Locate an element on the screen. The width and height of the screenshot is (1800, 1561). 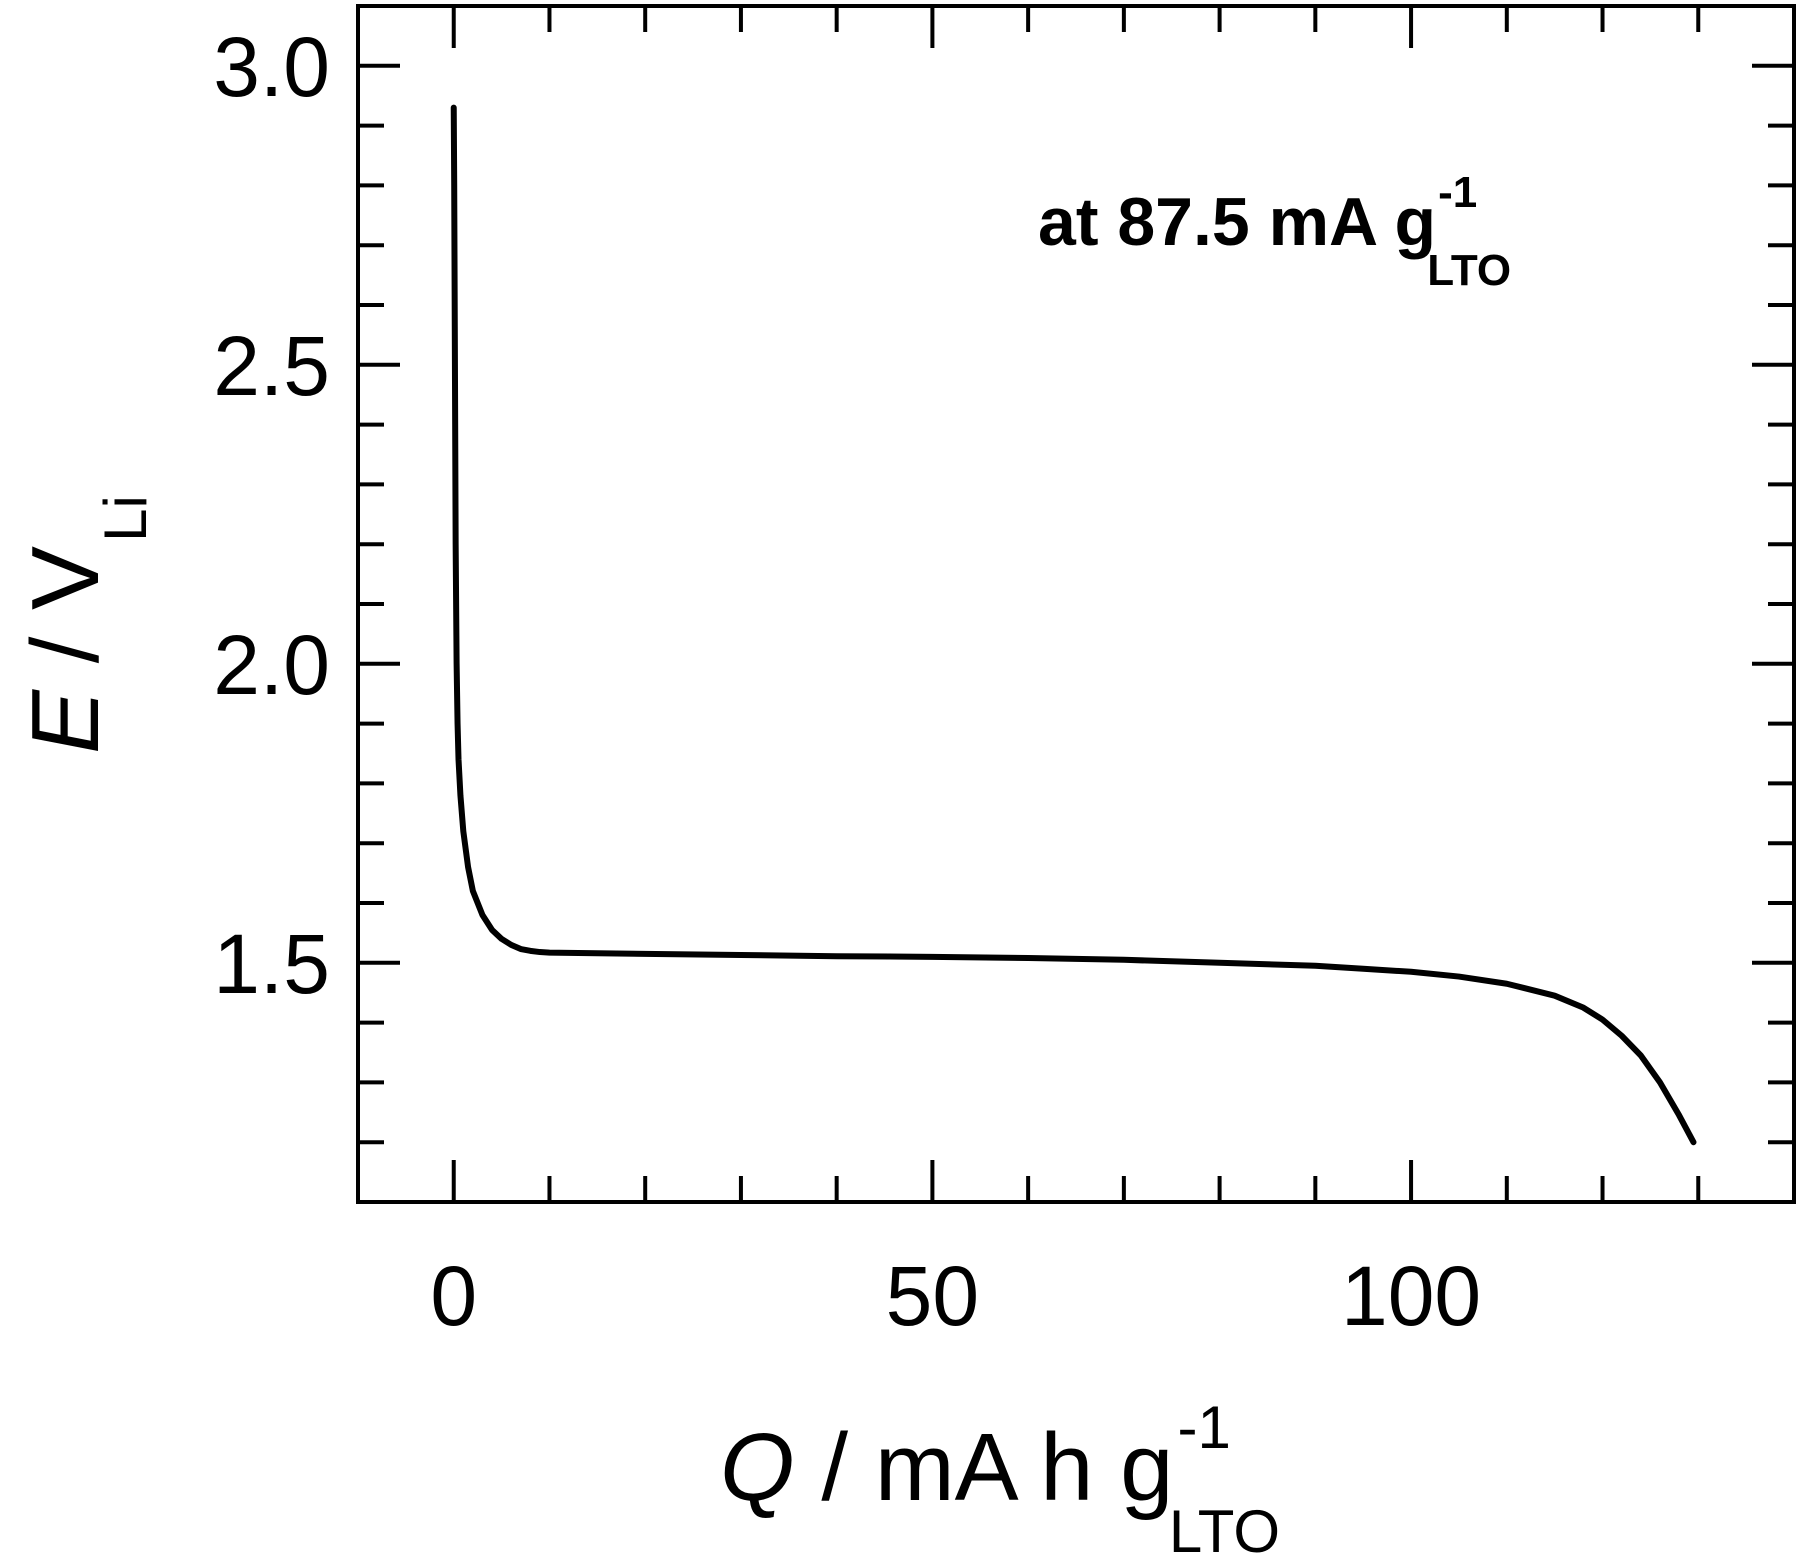
y-axis-title: E / VLi is located at coordinates (85, 624).